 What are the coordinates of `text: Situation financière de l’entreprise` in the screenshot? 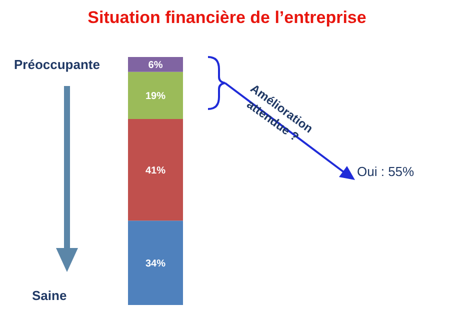 It's located at (227, 18).